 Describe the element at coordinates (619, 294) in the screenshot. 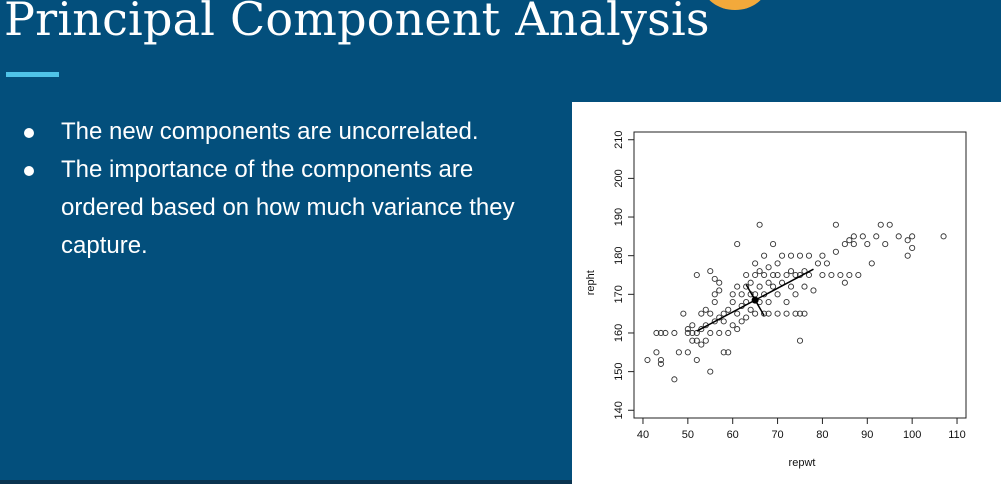

I see `y-tick-label: 170` at that location.